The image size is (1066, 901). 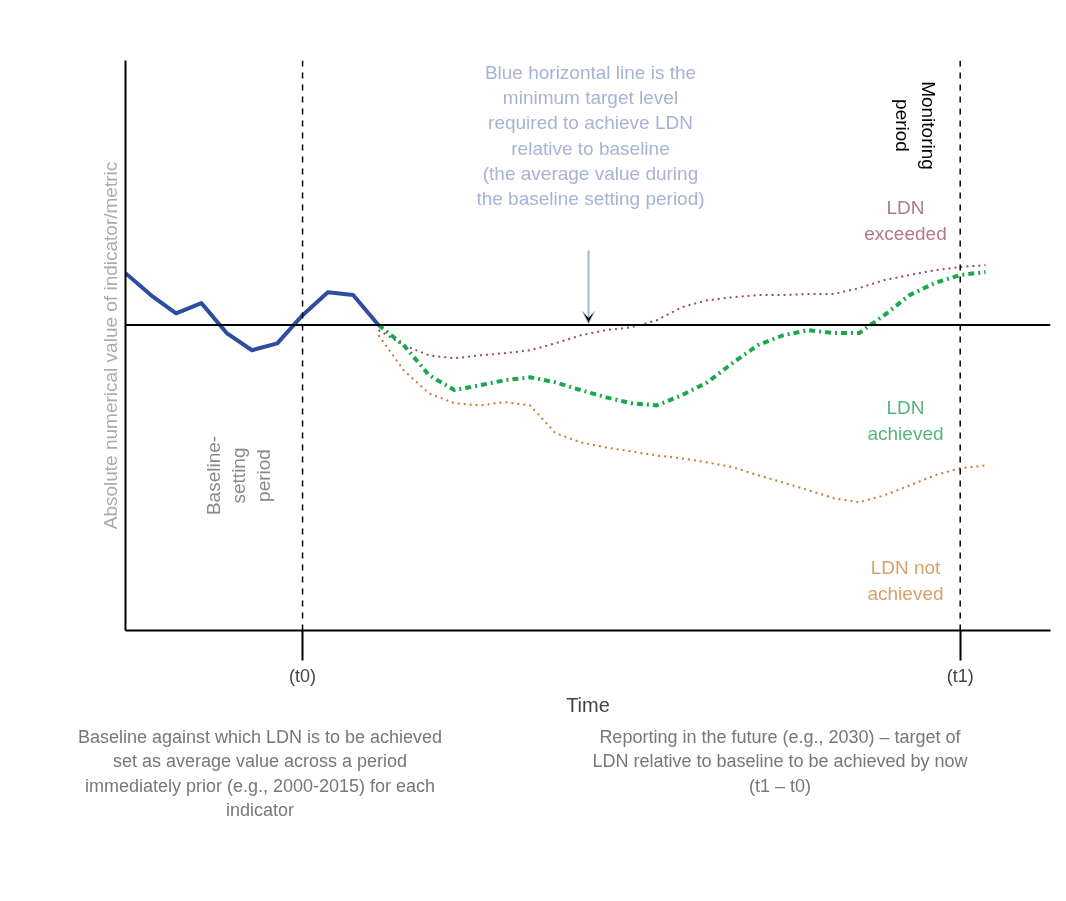 I want to click on x-tick-label: (t0), so click(x=303, y=675).